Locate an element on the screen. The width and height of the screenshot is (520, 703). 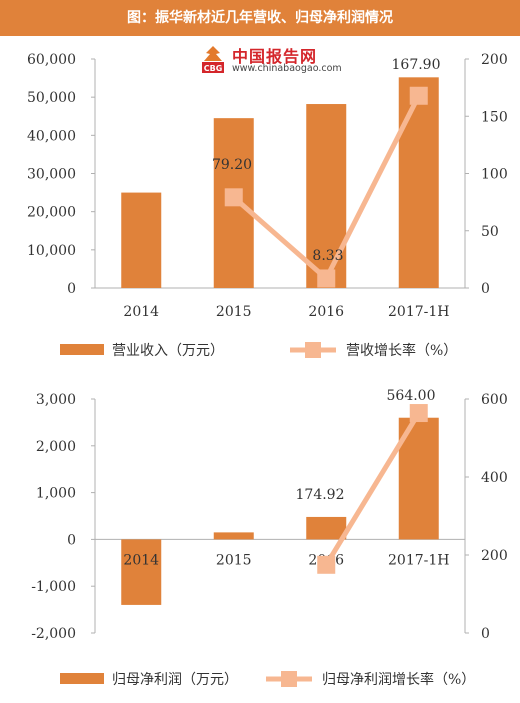
data-label: 564.00 is located at coordinates (411, 396).